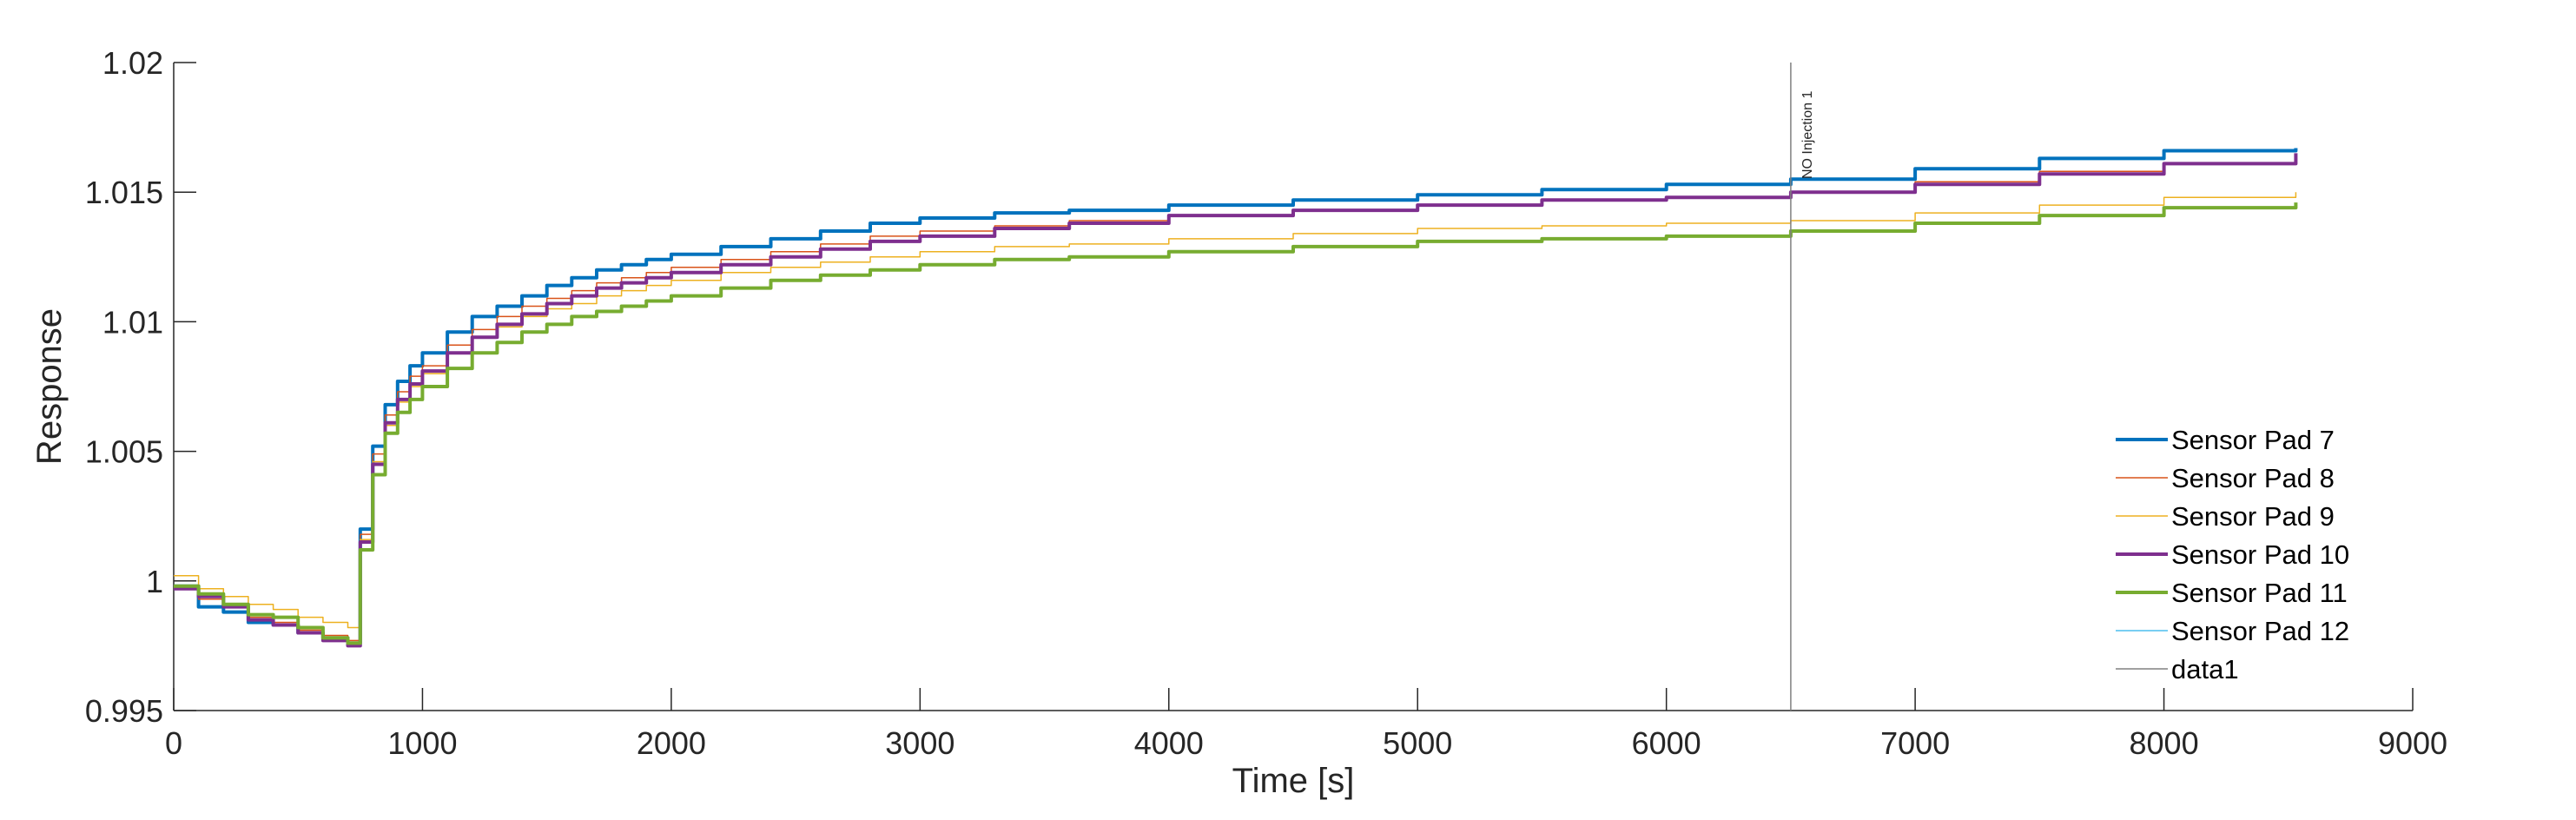 This screenshot has width=2576, height=820. What do you see at coordinates (141, 387) in the screenshot?
I see `y-ticks: 0.995 1 1.005 1.01 1.015 1.02` at bounding box center [141, 387].